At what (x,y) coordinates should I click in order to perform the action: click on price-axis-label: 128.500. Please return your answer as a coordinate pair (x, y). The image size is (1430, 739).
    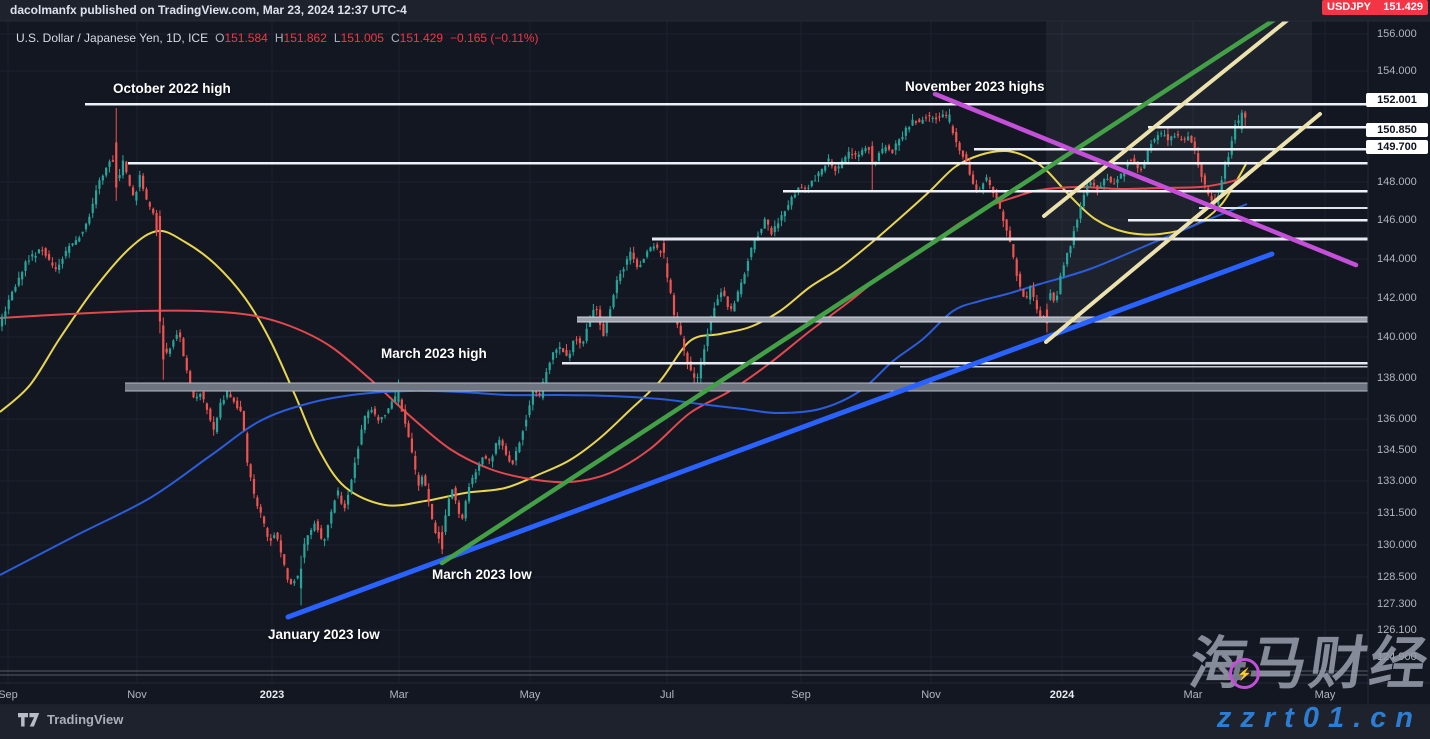
    Looking at the image, I should click on (1397, 577).